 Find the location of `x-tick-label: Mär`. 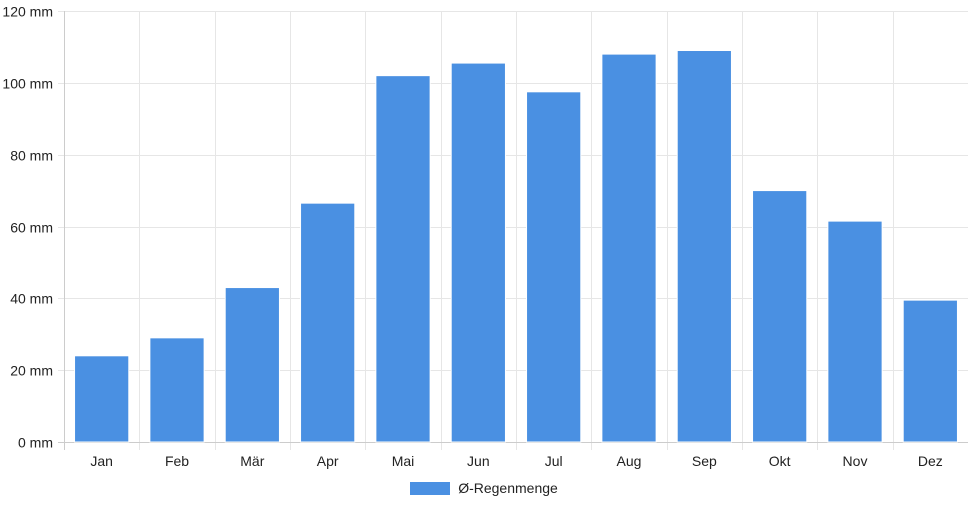

x-tick-label: Mär is located at coordinates (252, 461).